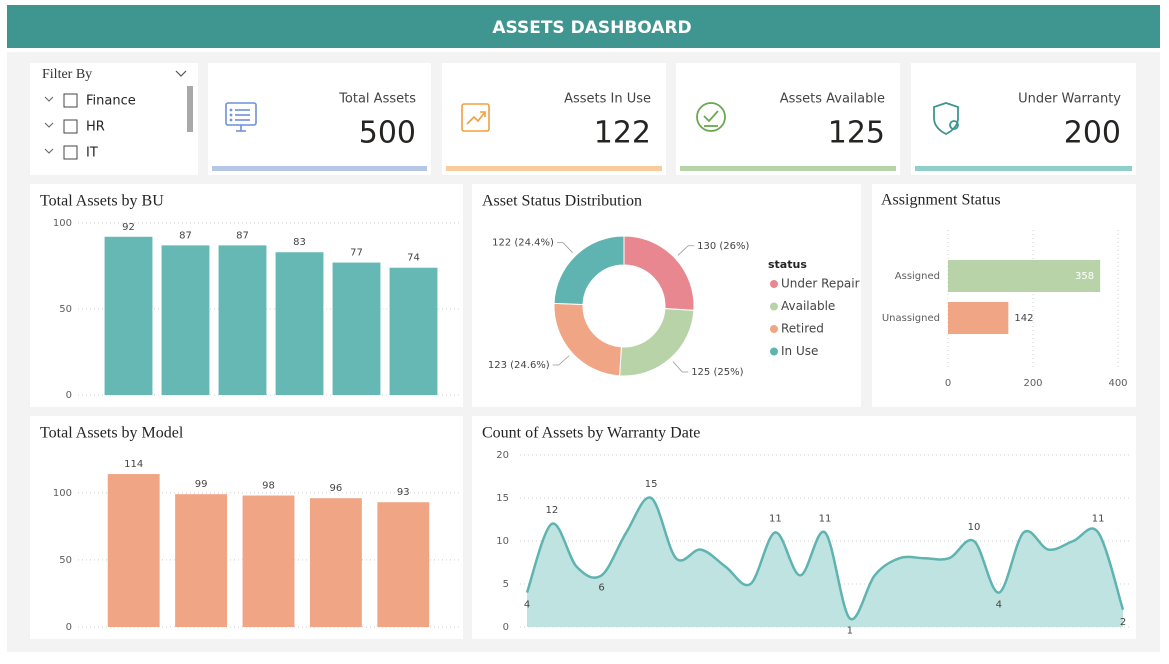 The width and height of the screenshot is (1169, 664). Describe the element at coordinates (974, 527) in the screenshot. I see `data-label: 10` at that location.